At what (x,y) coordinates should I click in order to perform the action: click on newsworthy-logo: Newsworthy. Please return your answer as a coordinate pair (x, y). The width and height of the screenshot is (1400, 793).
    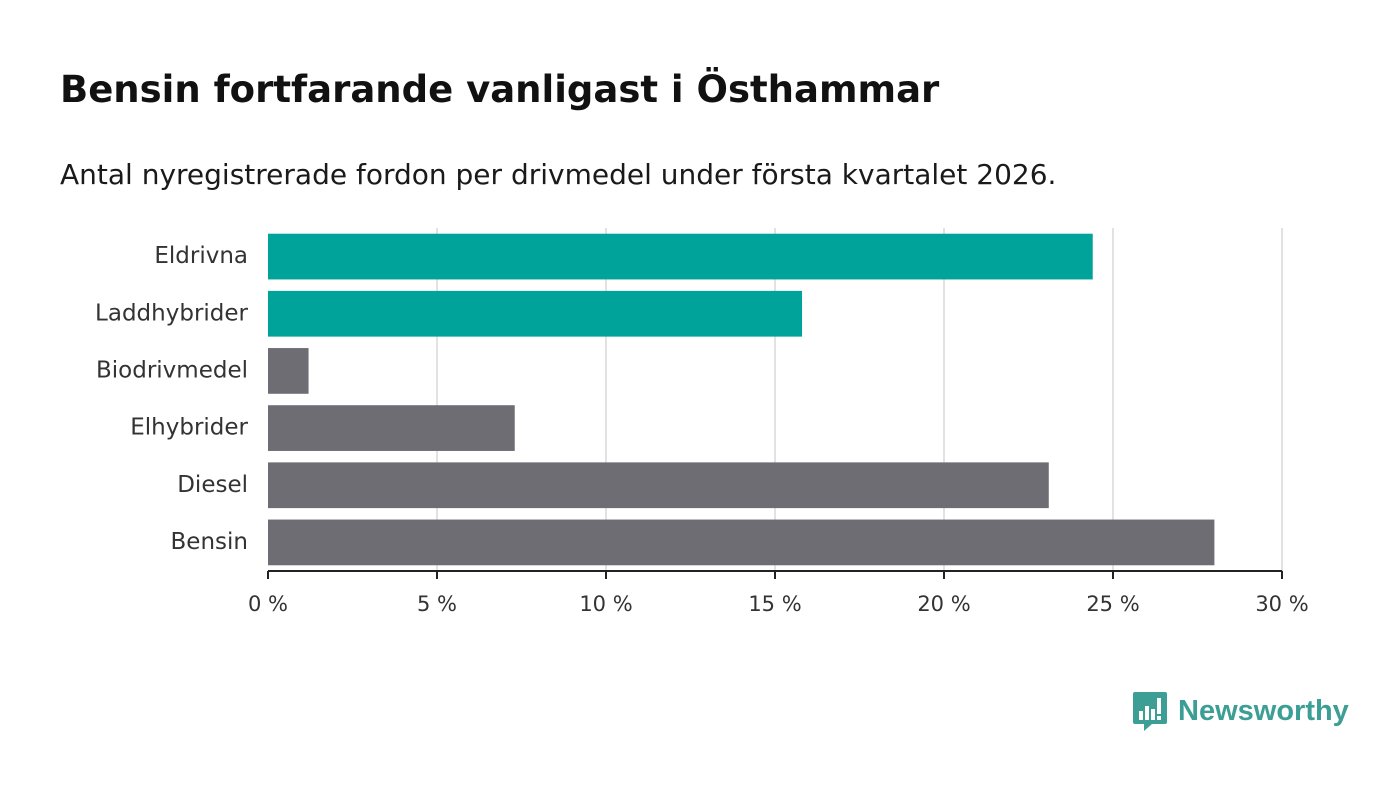
    Looking at the image, I should click on (1240, 711).